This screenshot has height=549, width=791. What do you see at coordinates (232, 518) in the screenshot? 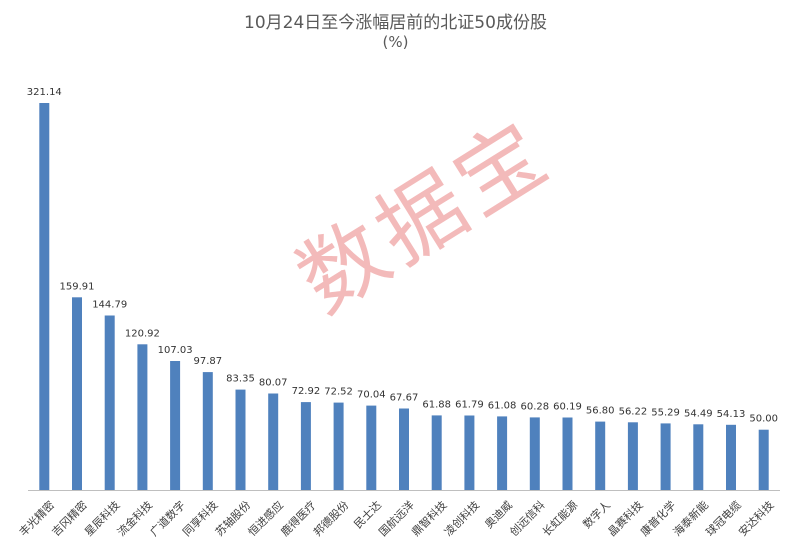
I see `category-label: 苏轴股份` at bounding box center [232, 518].